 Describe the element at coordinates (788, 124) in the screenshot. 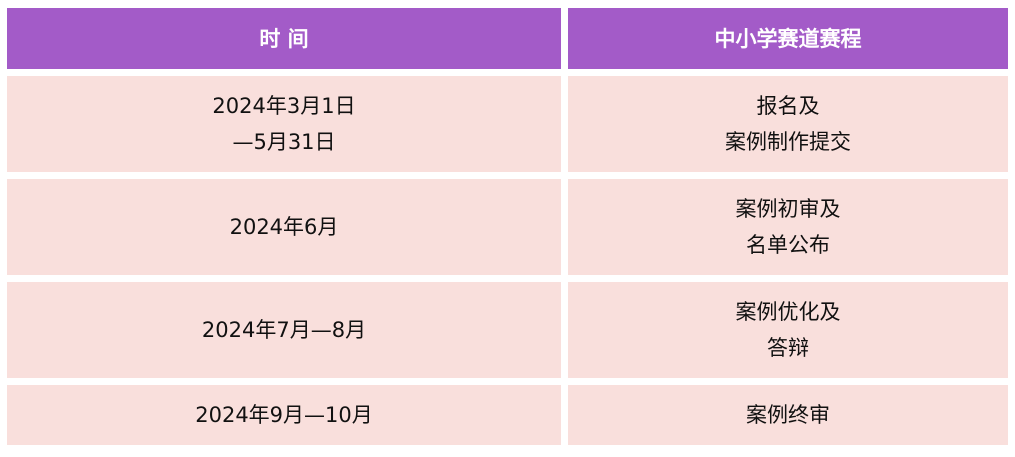

I see `table-row-stage: 报名及 案例制作提交` at that location.